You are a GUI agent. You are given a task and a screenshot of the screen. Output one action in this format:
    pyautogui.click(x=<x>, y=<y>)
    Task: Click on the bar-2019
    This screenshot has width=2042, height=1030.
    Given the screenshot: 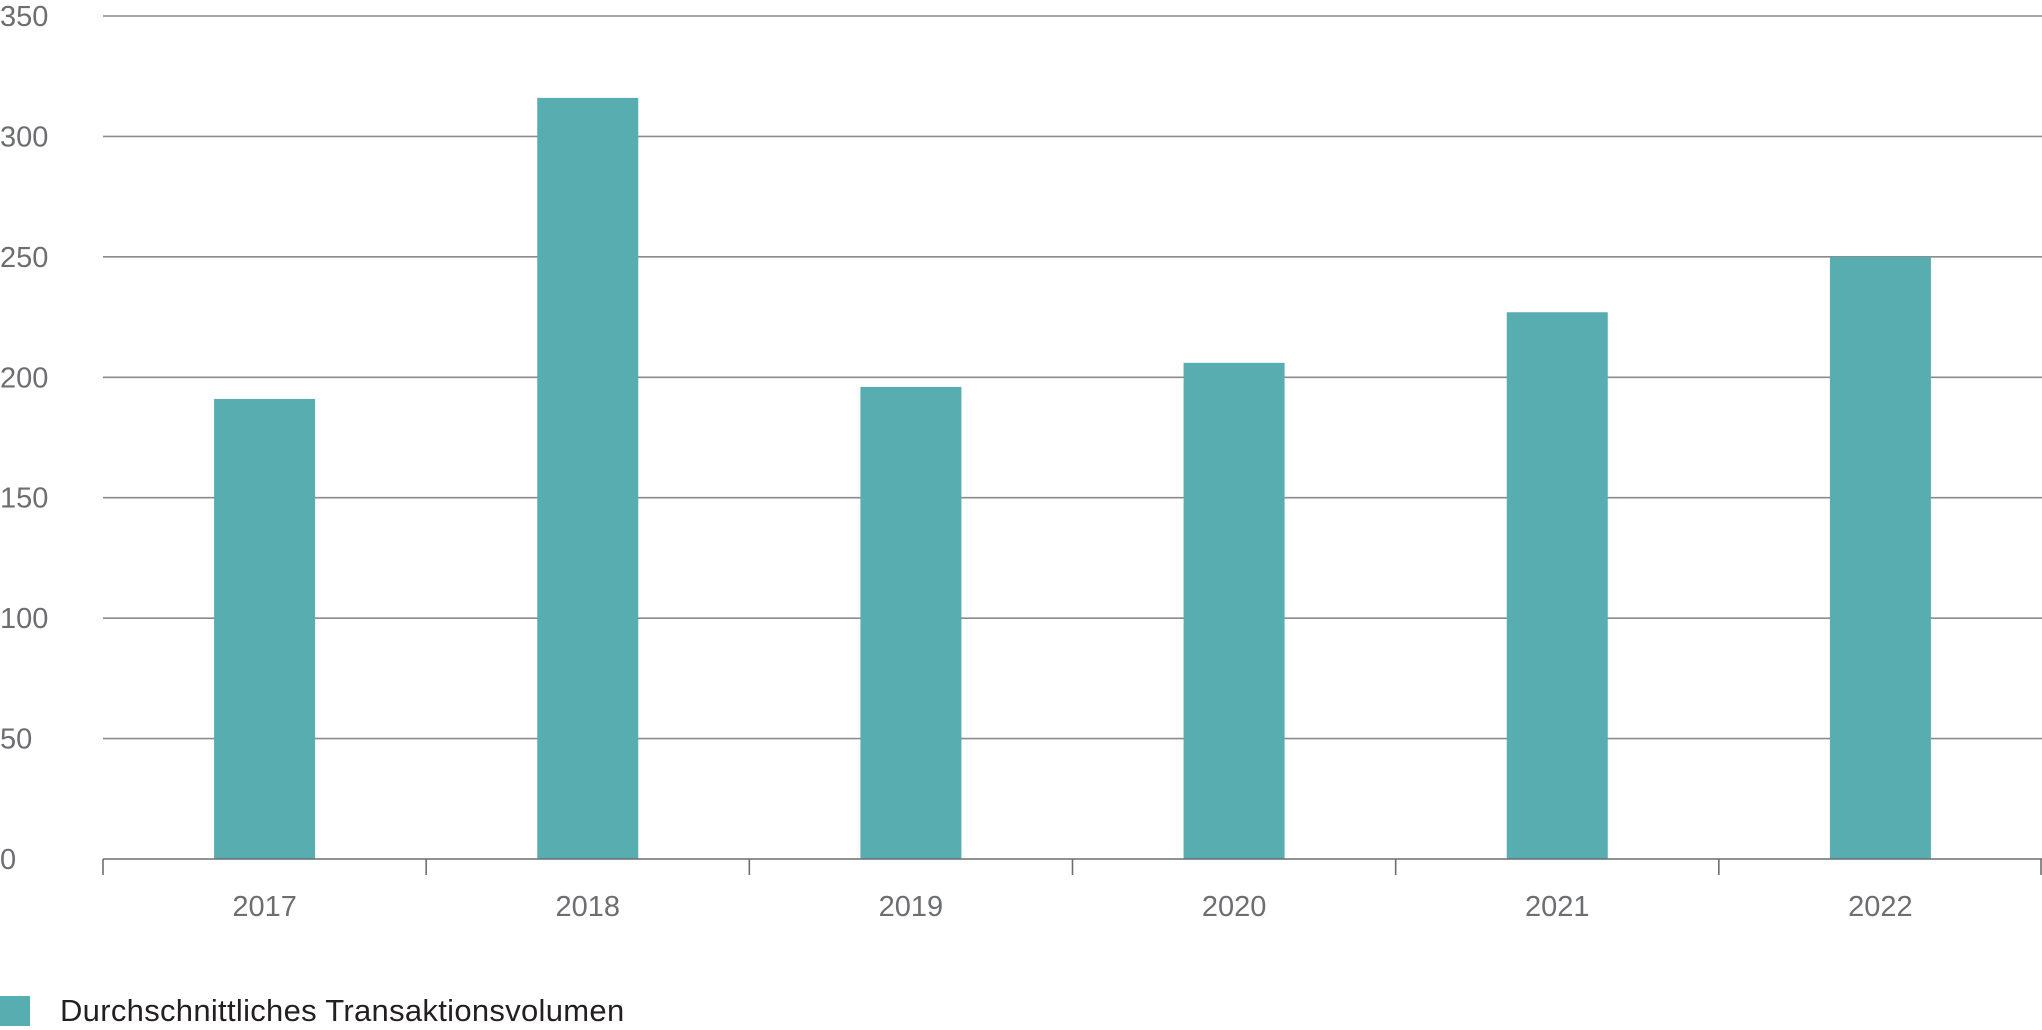 What is the action you would take?
    pyautogui.click(x=911, y=622)
    